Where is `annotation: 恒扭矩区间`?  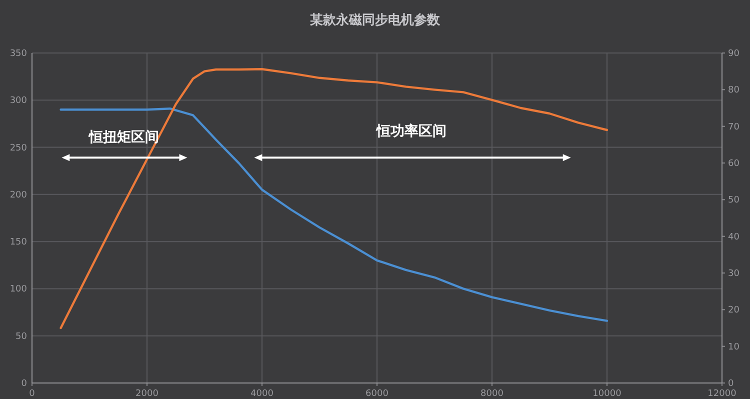
annotation: 恒扭矩区间 is located at coordinates (123, 137).